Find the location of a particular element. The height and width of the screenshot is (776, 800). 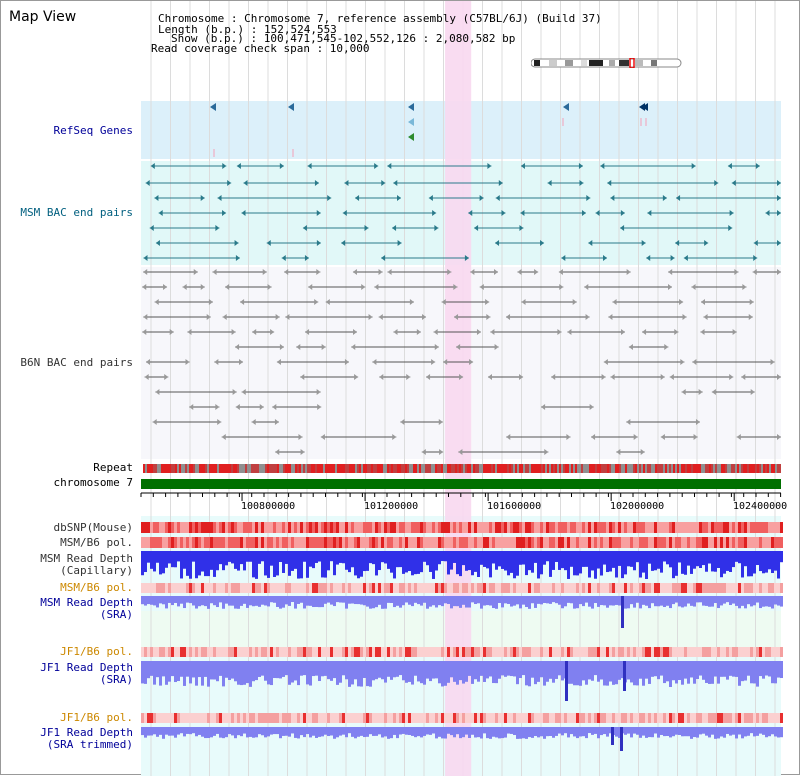

track-label-jf1-depth-sra: JF1 Read Depth (SRA) is located at coordinates (86, 674).